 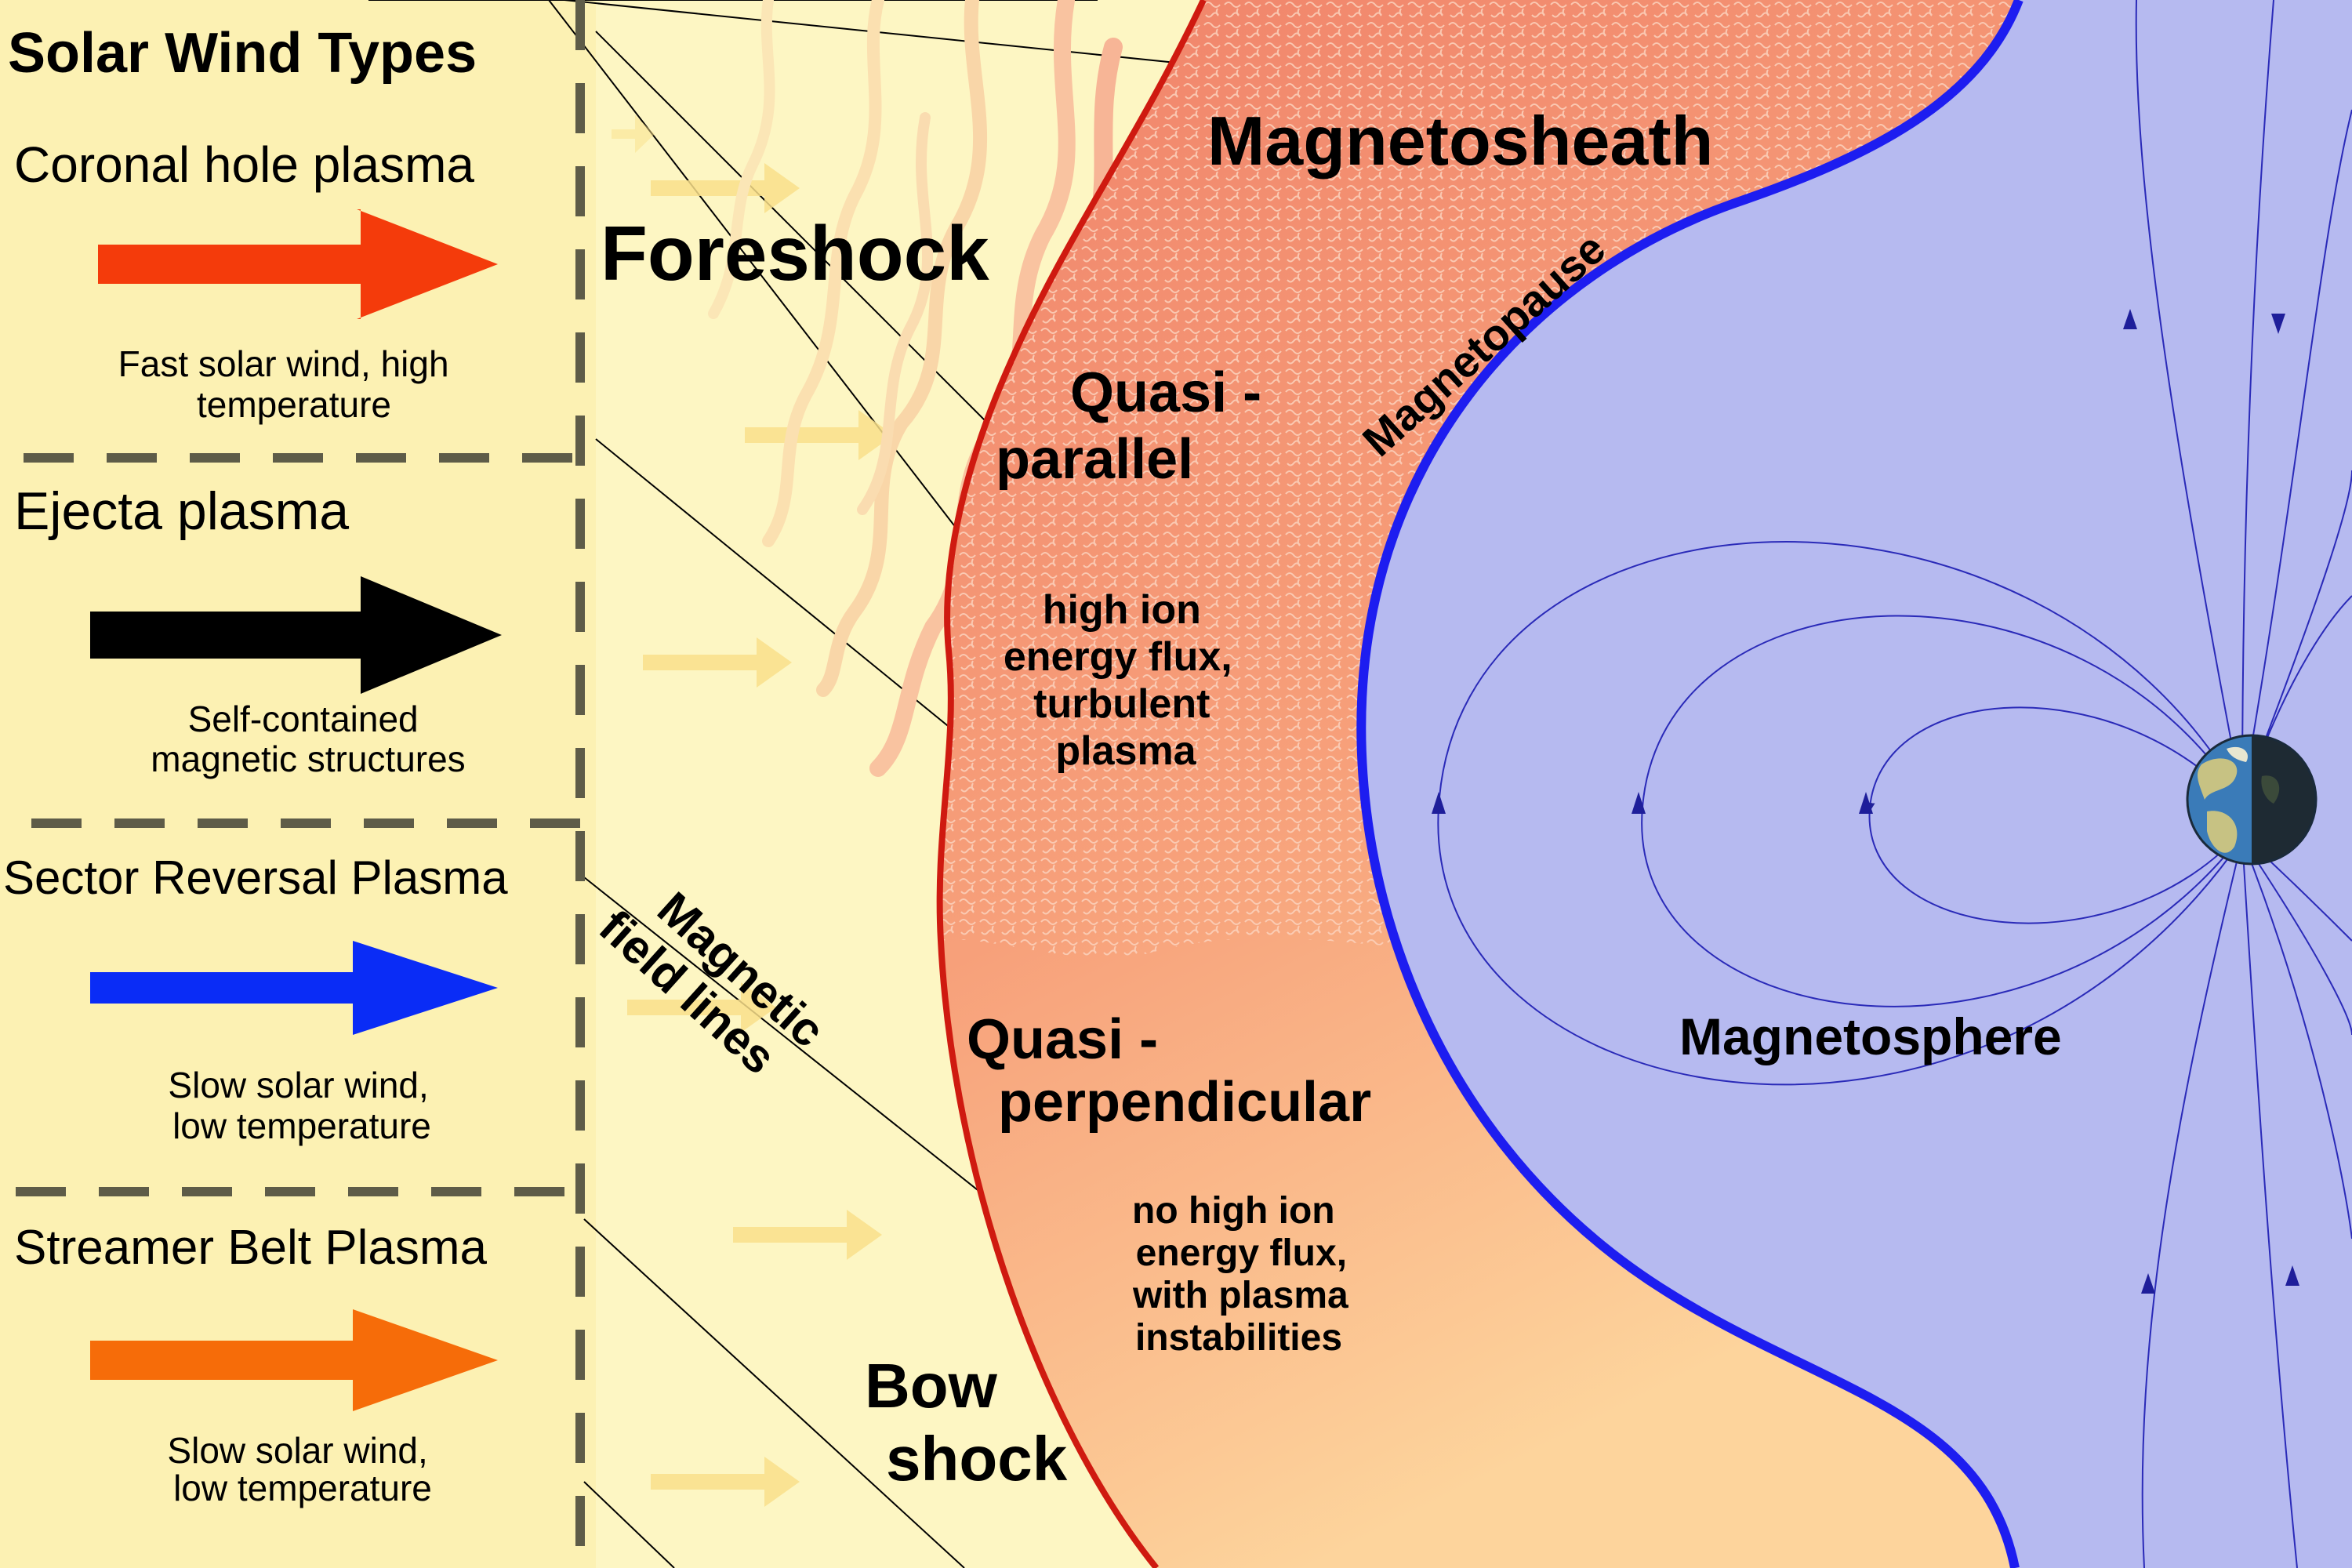 What do you see at coordinates (244, 164) in the screenshot?
I see `legend-item-name: Coronal hole plasma` at bounding box center [244, 164].